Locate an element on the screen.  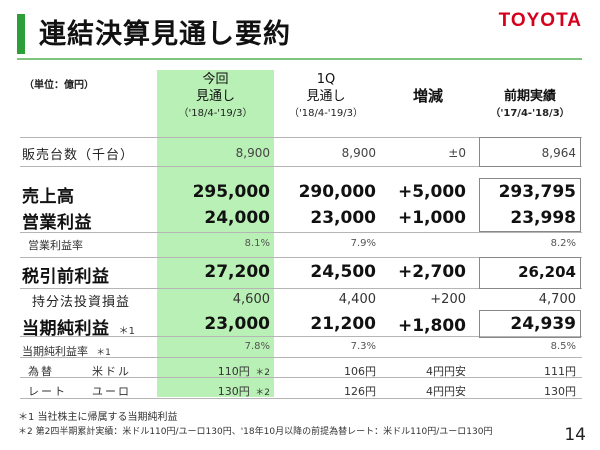
sales-units-prior: 8,964 is located at coordinates (558, 153).